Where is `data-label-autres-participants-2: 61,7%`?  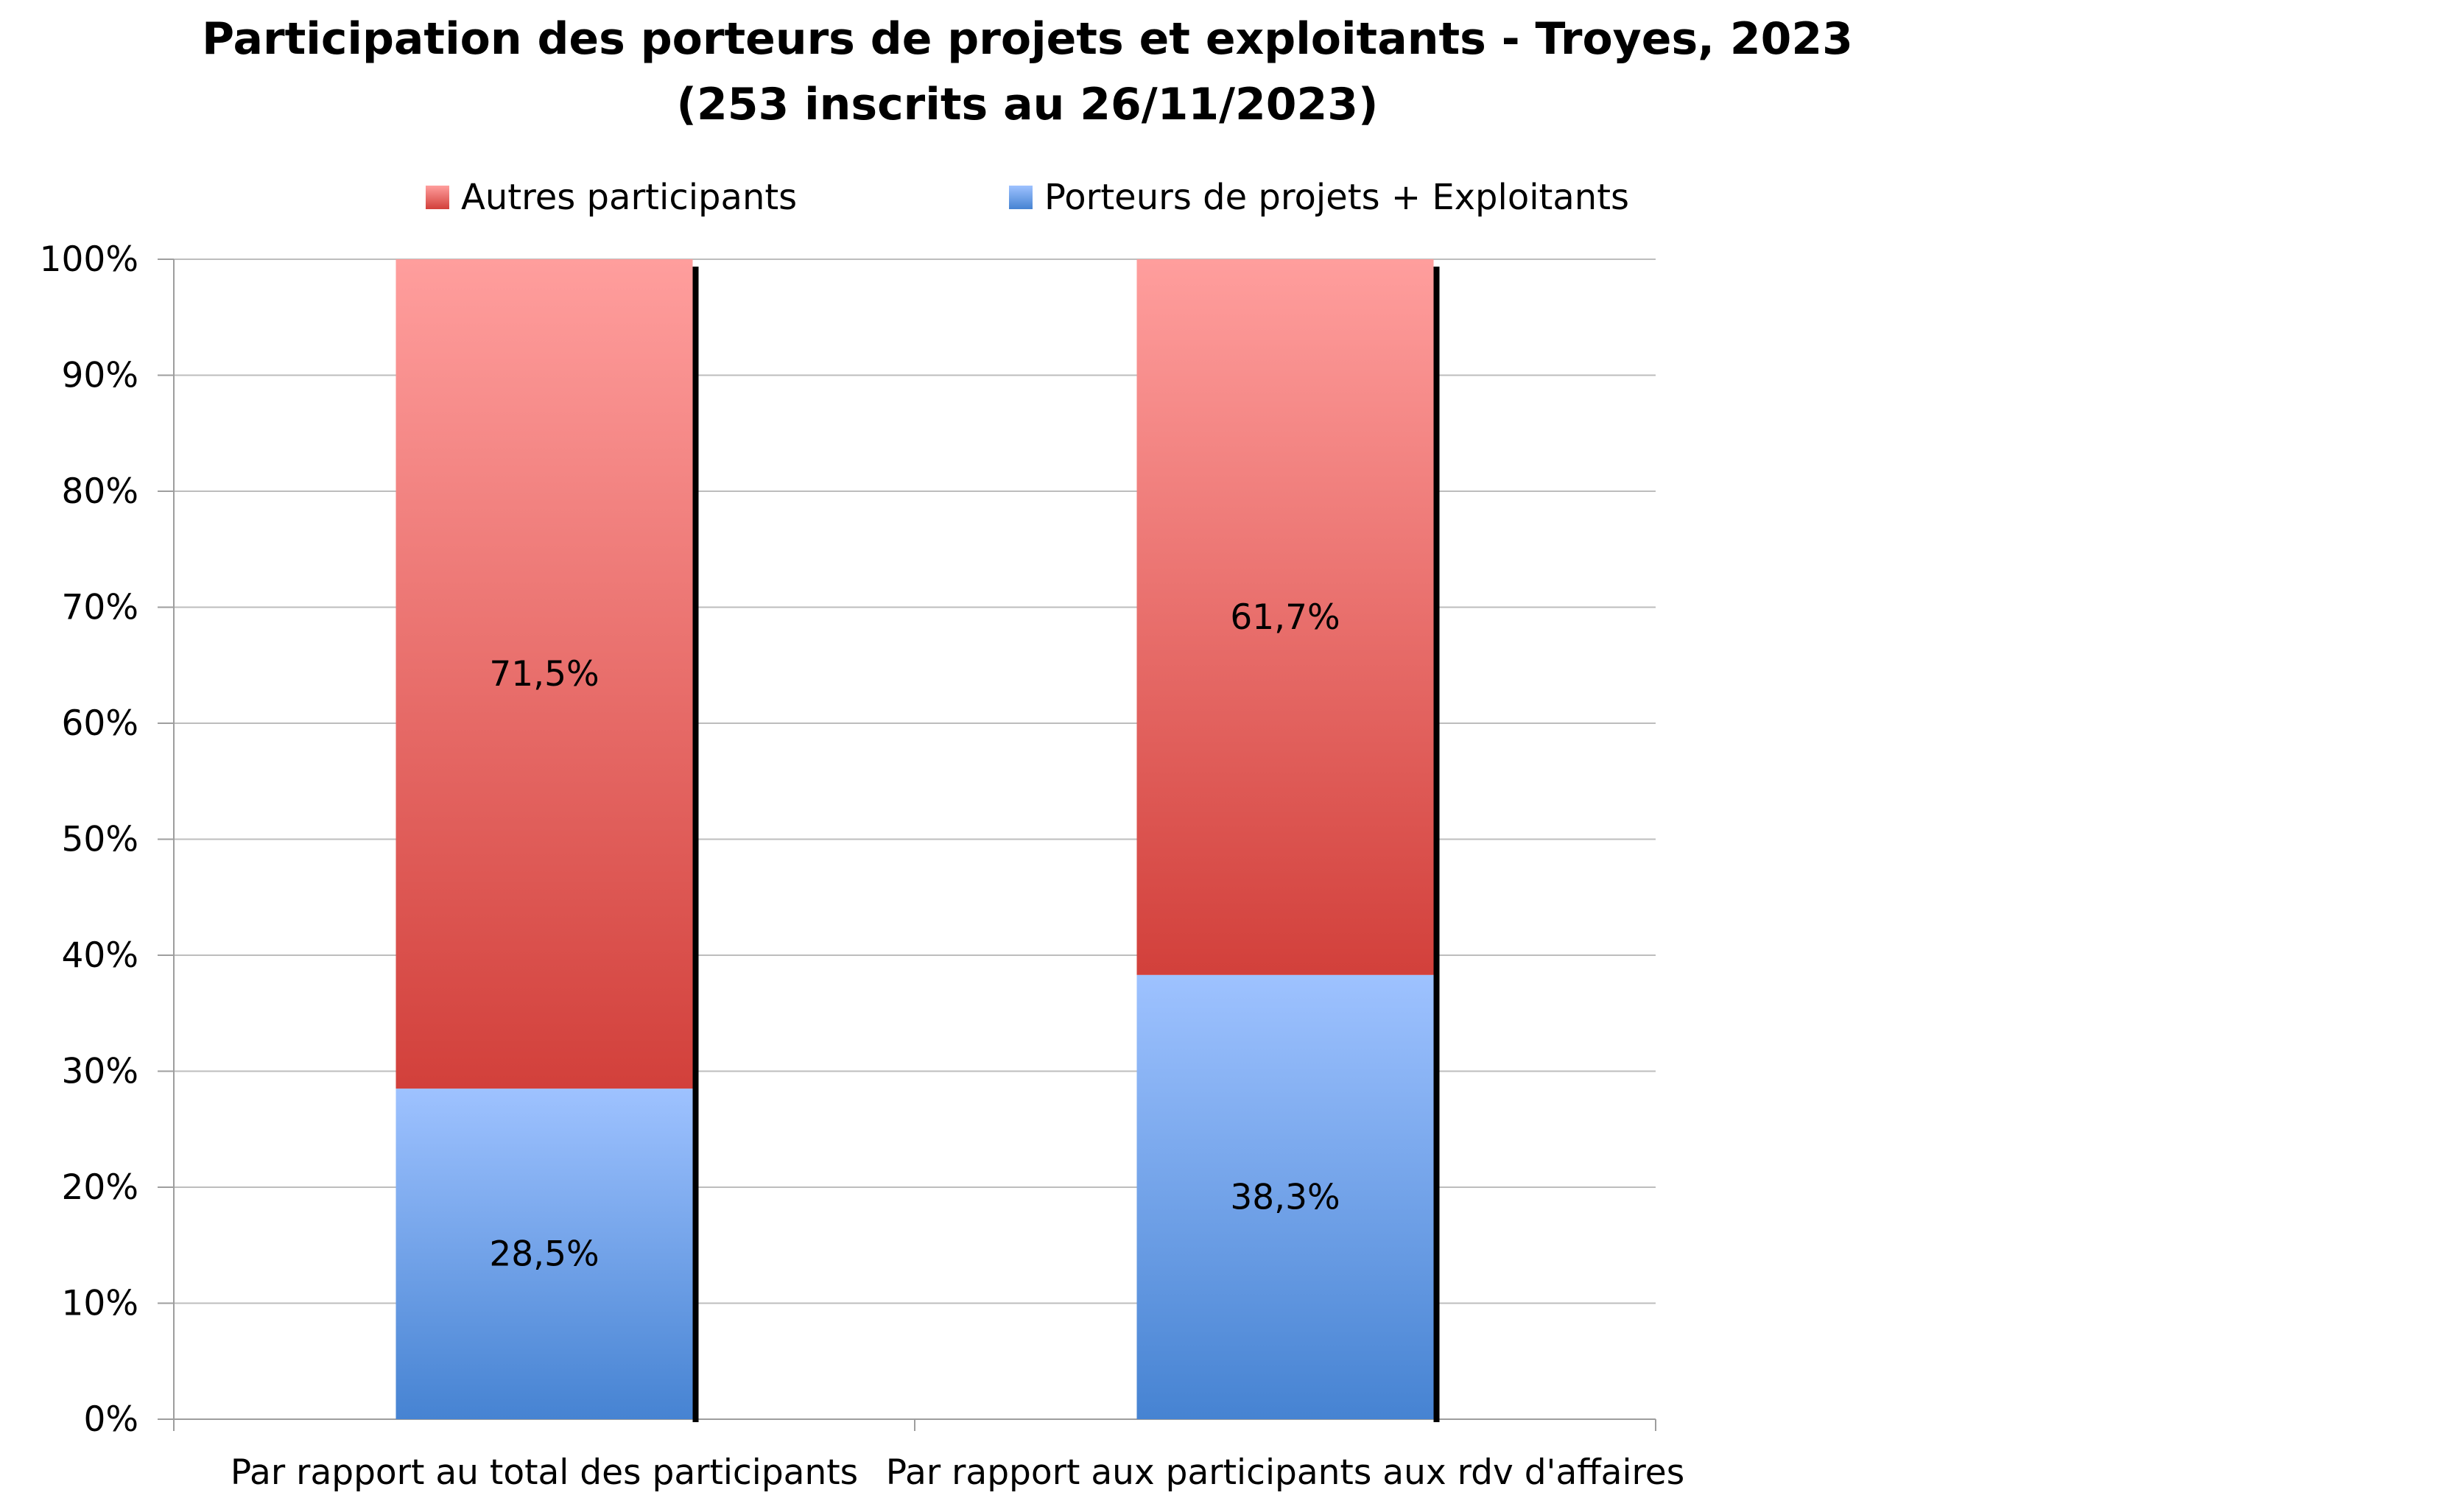
data-label-autres-participants-2: 61,7% is located at coordinates (1285, 617).